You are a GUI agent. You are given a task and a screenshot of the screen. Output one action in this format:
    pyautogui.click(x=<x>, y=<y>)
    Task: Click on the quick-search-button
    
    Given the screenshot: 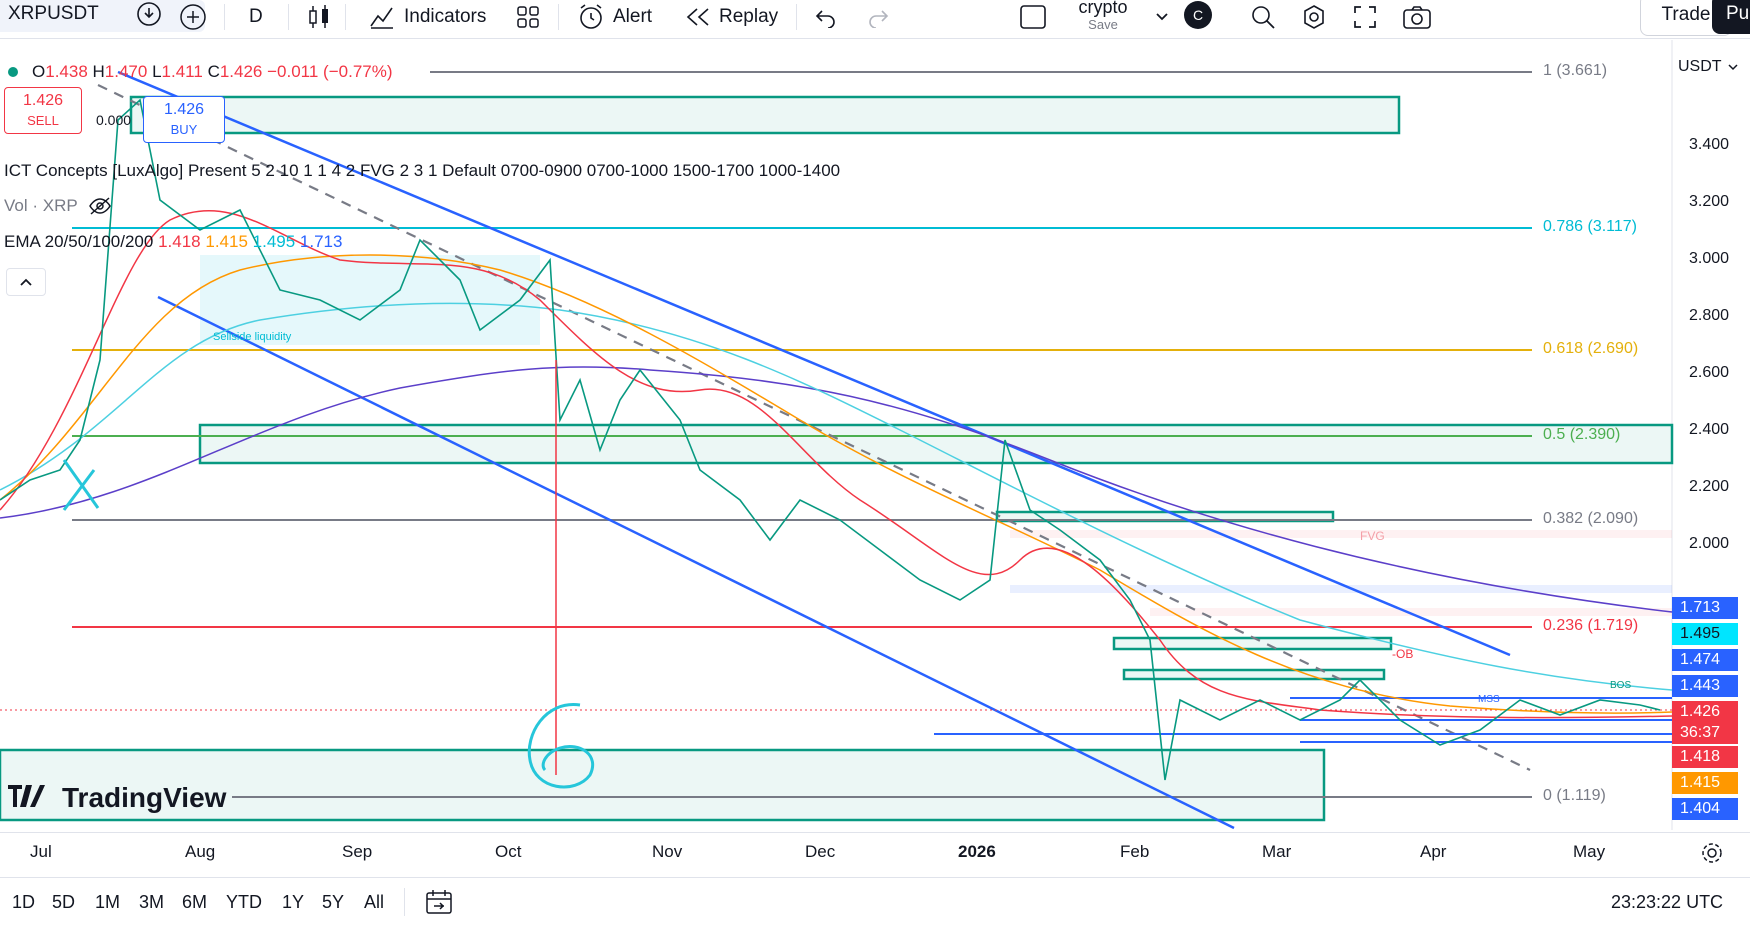 What is the action you would take?
    pyautogui.click(x=1263, y=17)
    